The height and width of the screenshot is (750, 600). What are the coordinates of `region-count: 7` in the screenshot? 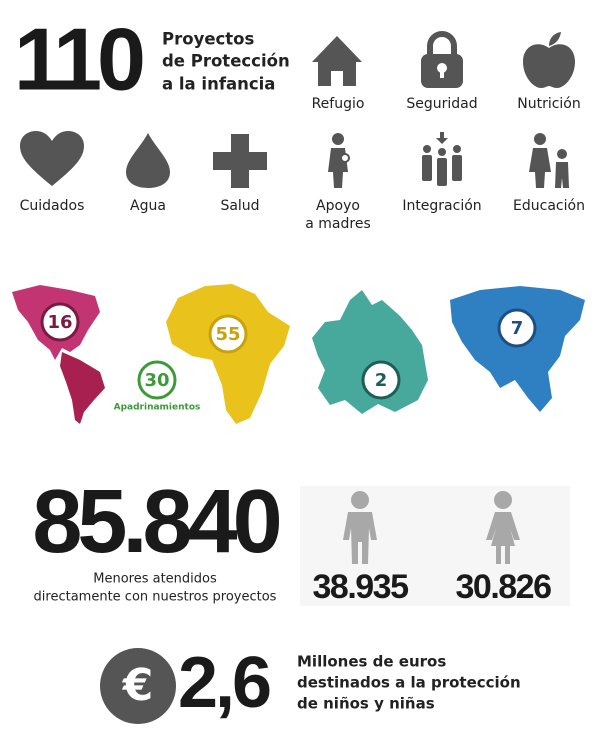 It's located at (517, 328).